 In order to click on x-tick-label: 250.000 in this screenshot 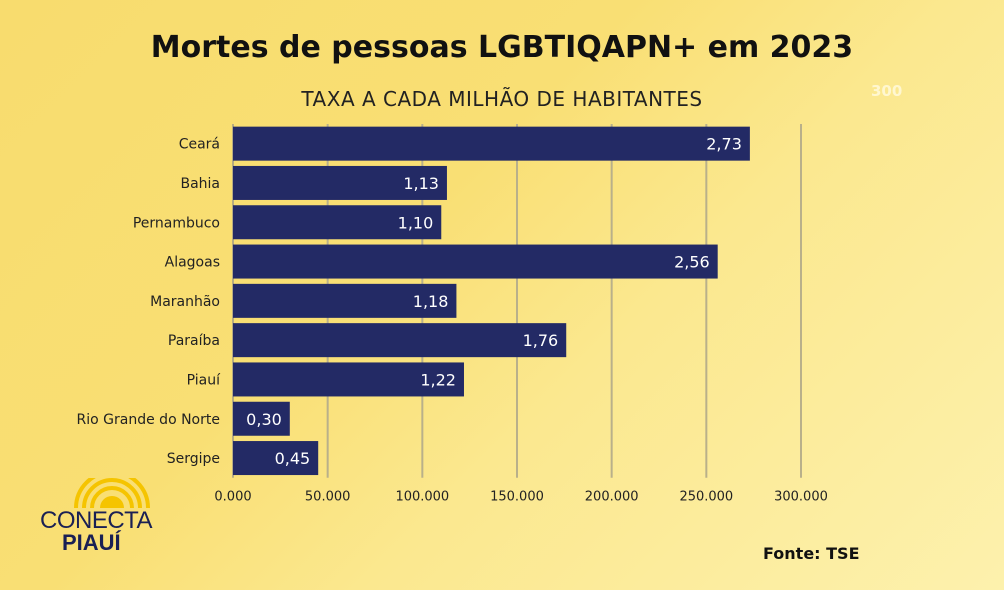, I will do `click(706, 497)`.